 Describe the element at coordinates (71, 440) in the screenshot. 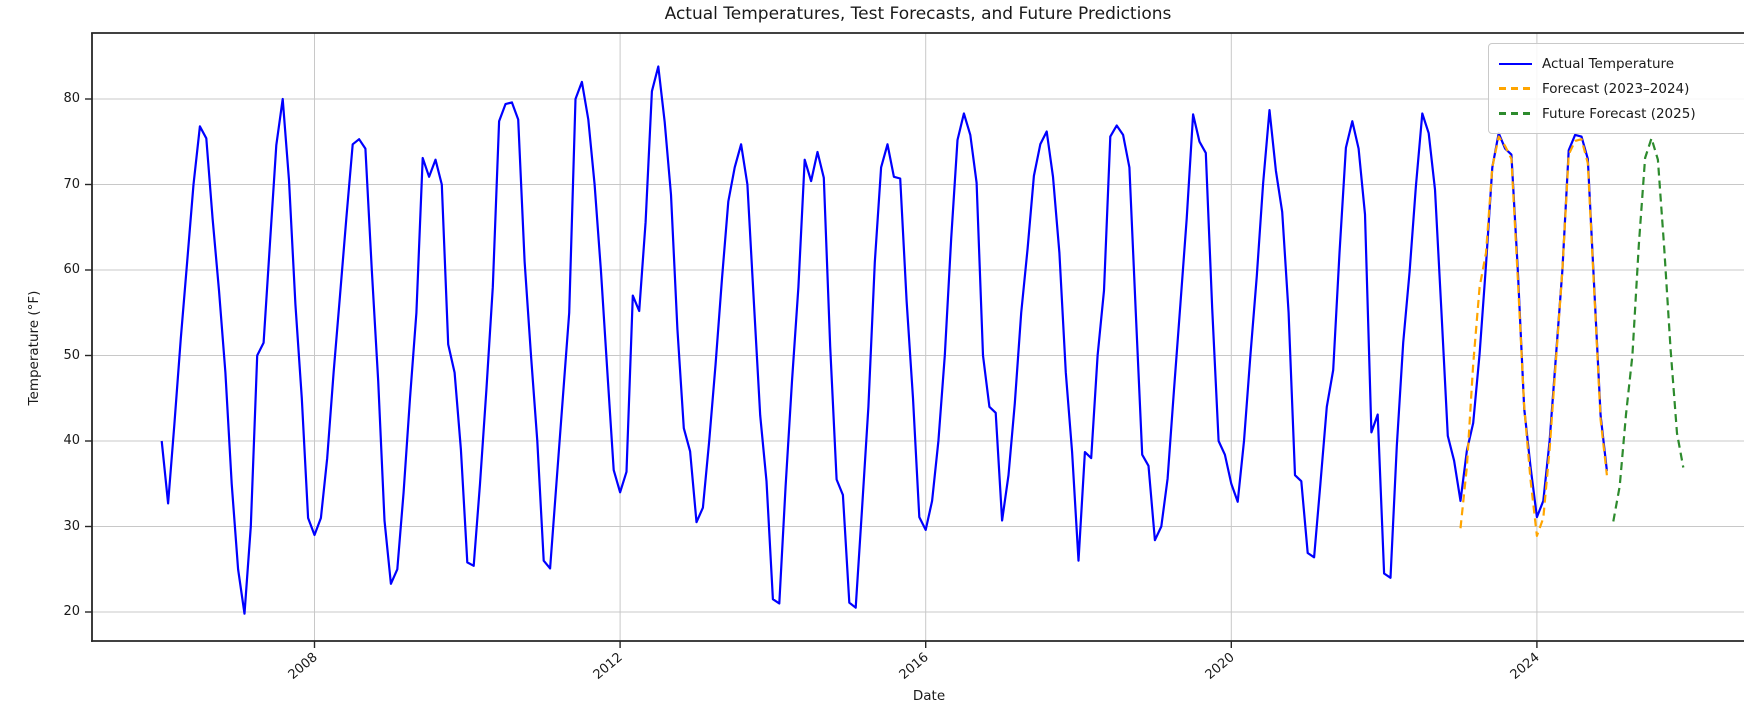

I see `ytick-label-40: 40` at that location.